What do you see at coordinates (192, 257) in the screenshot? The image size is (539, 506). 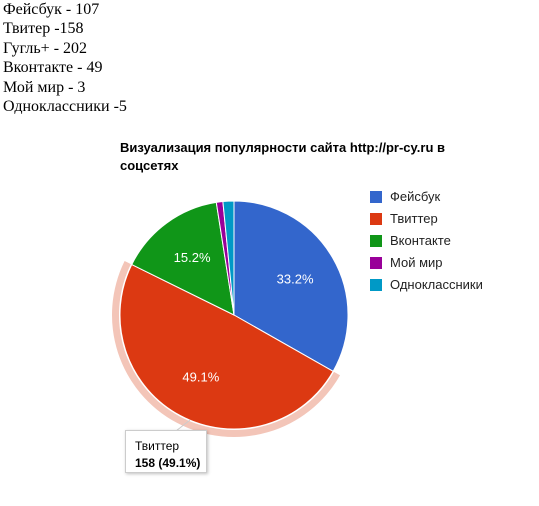 I see `slice-percent-label: 15.2%` at bounding box center [192, 257].